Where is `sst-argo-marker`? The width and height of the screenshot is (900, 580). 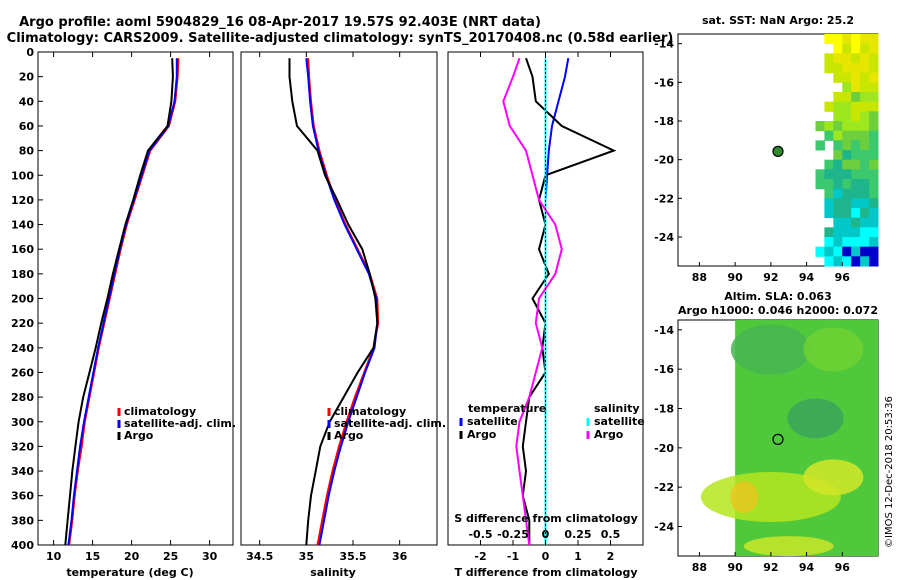 sst-argo-marker is located at coordinates (778, 151).